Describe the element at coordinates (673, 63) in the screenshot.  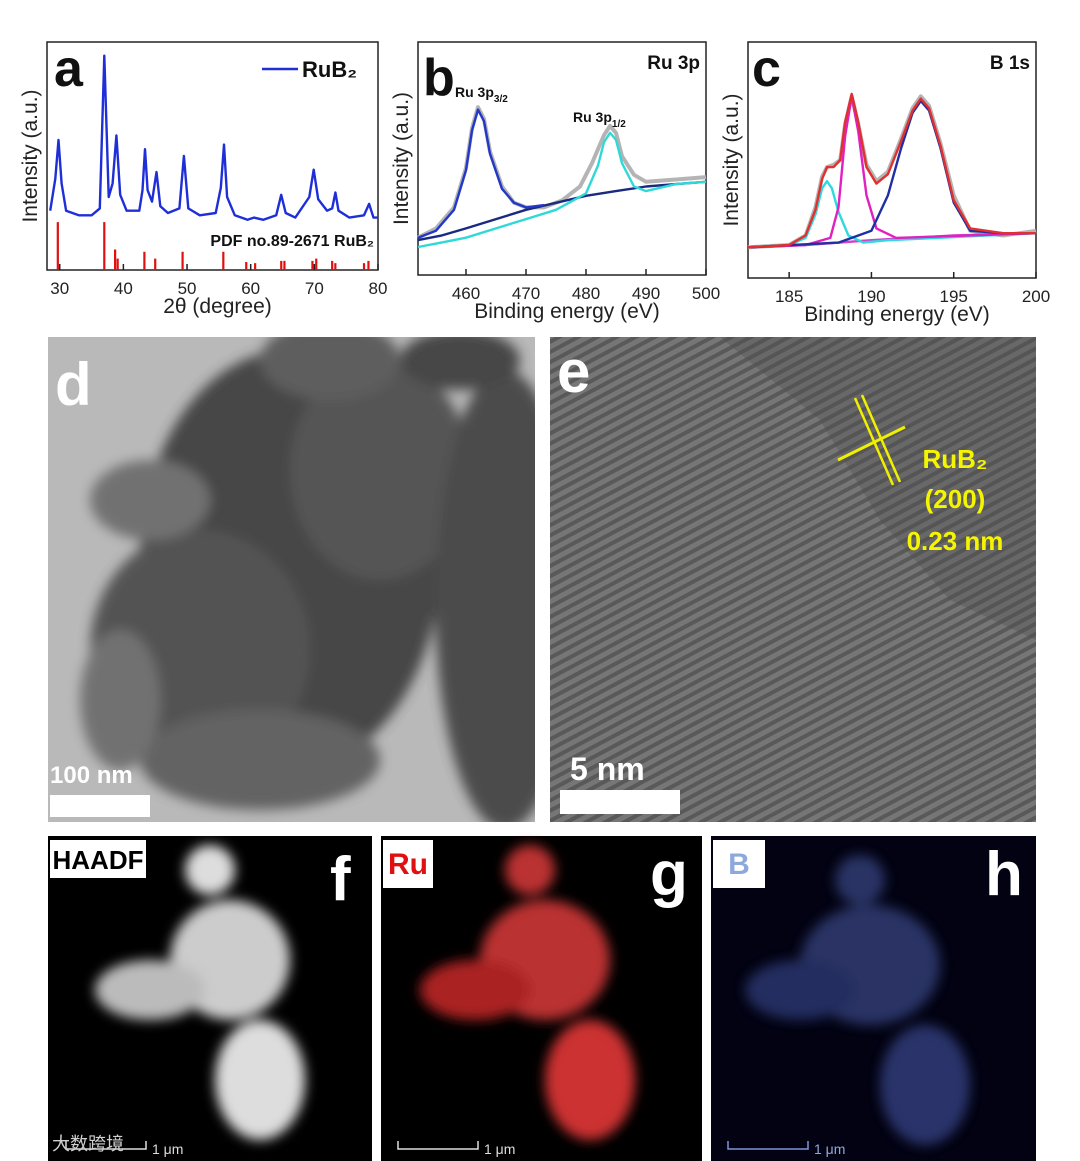
I see `panel-title: Ru 3p` at that location.